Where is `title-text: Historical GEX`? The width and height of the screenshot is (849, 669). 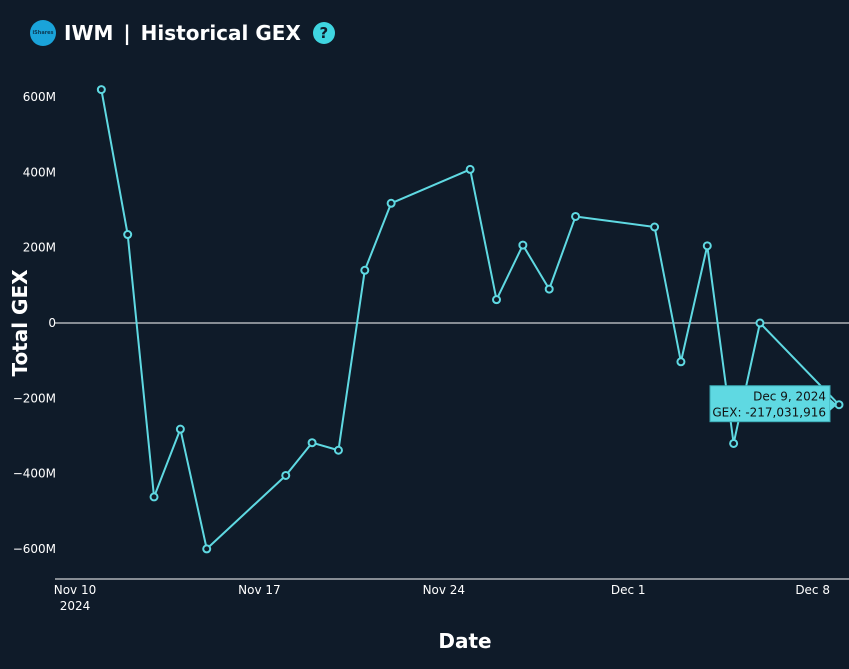
title-text: Historical GEX is located at coordinates (220, 33).